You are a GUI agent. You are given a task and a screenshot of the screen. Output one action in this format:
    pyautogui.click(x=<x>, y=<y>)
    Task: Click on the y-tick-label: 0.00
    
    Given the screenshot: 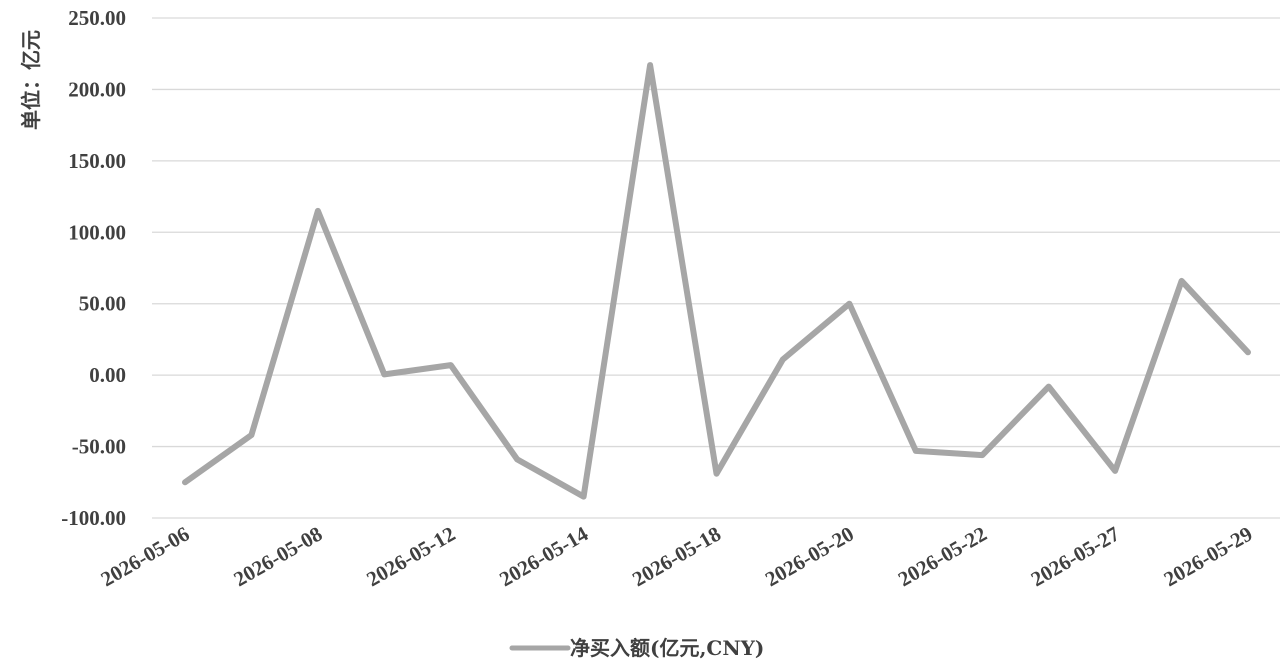 What is the action you would take?
    pyautogui.click(x=107, y=375)
    